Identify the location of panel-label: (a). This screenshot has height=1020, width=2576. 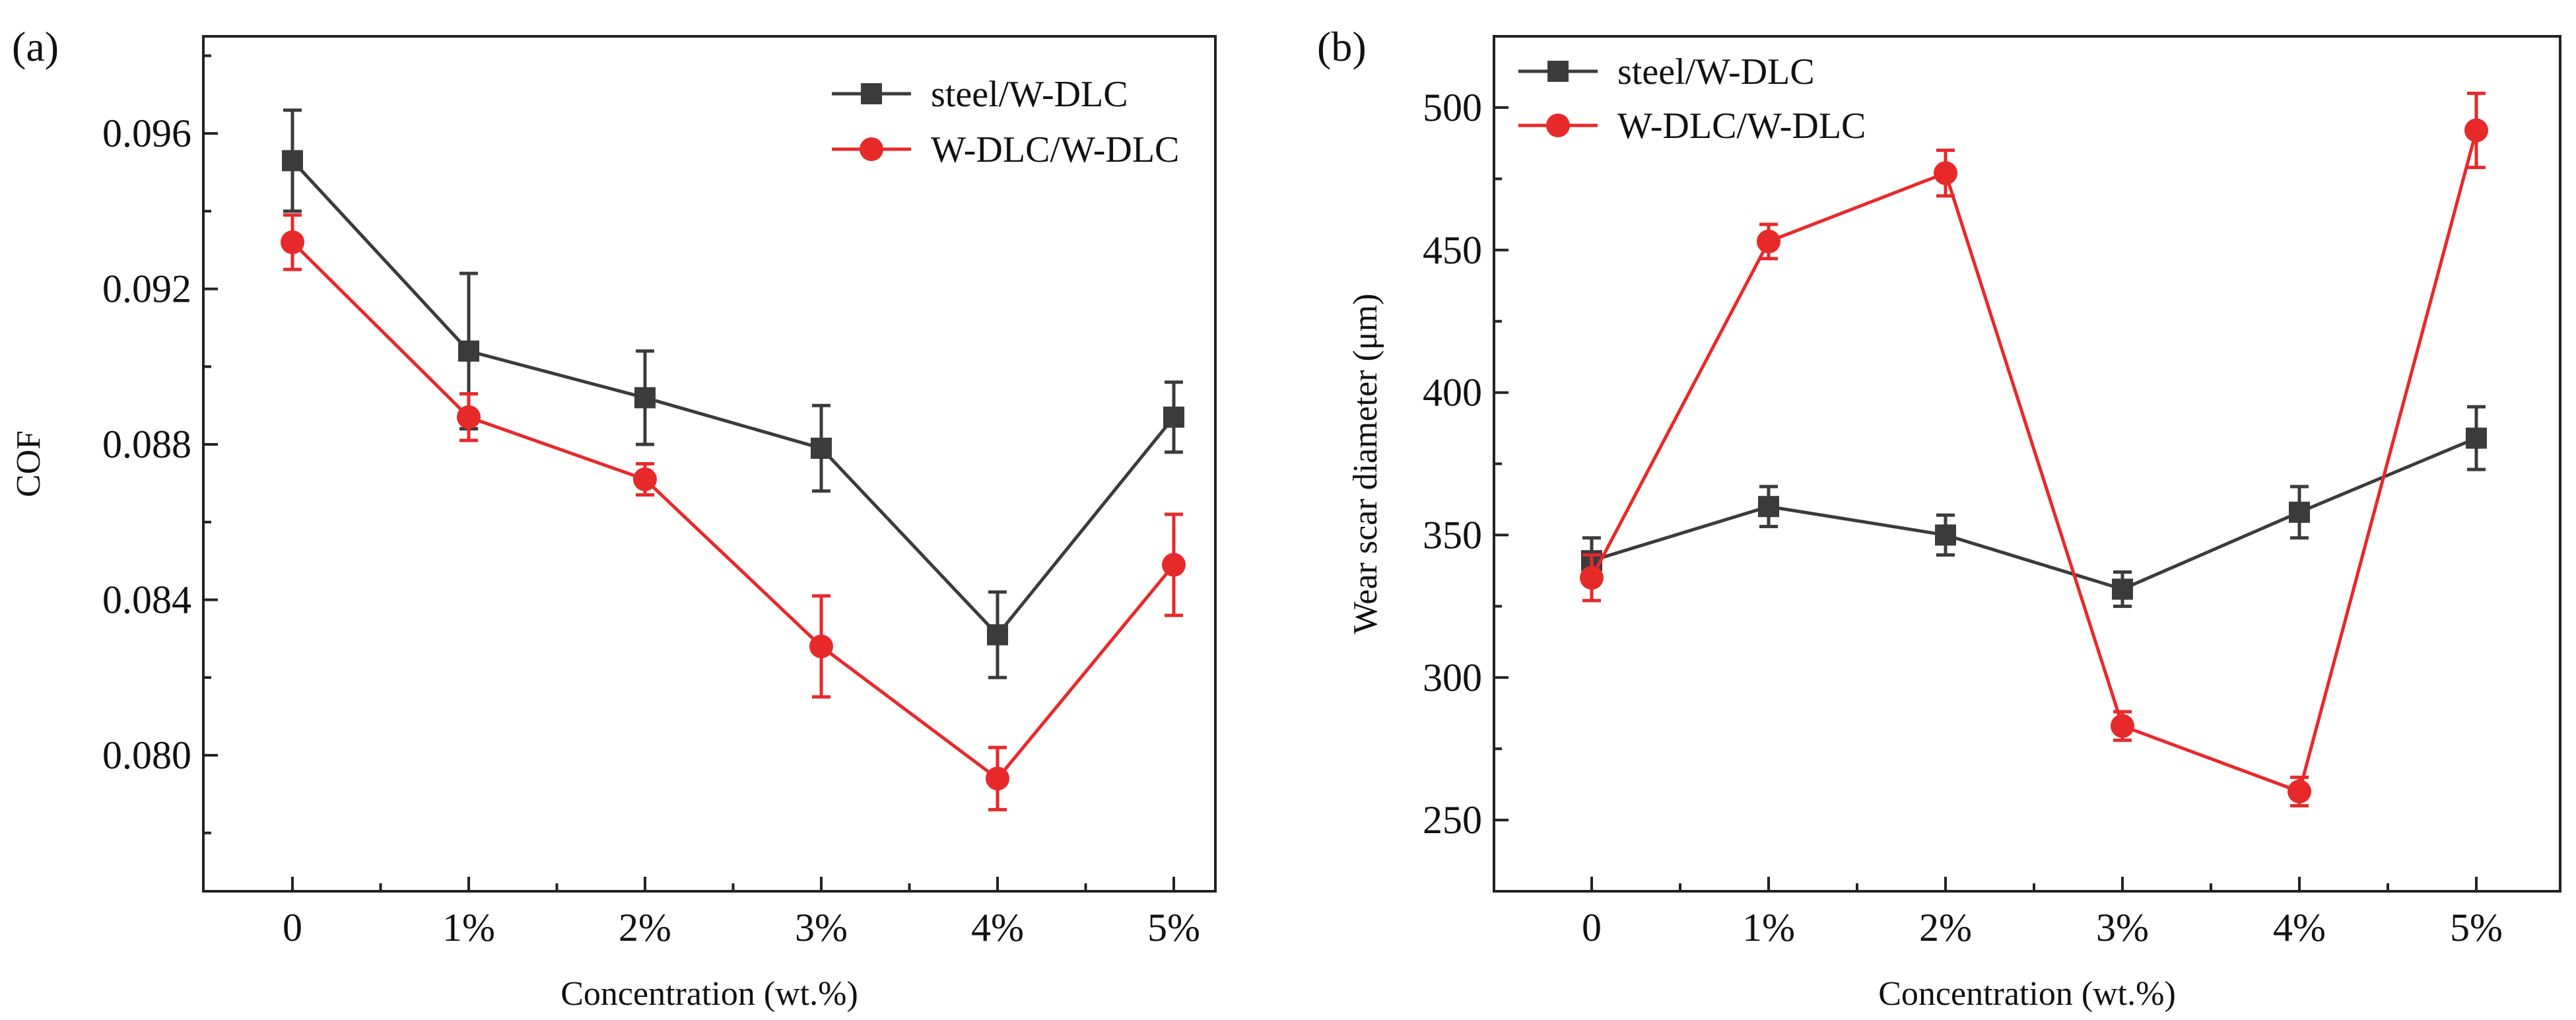
(35, 47).